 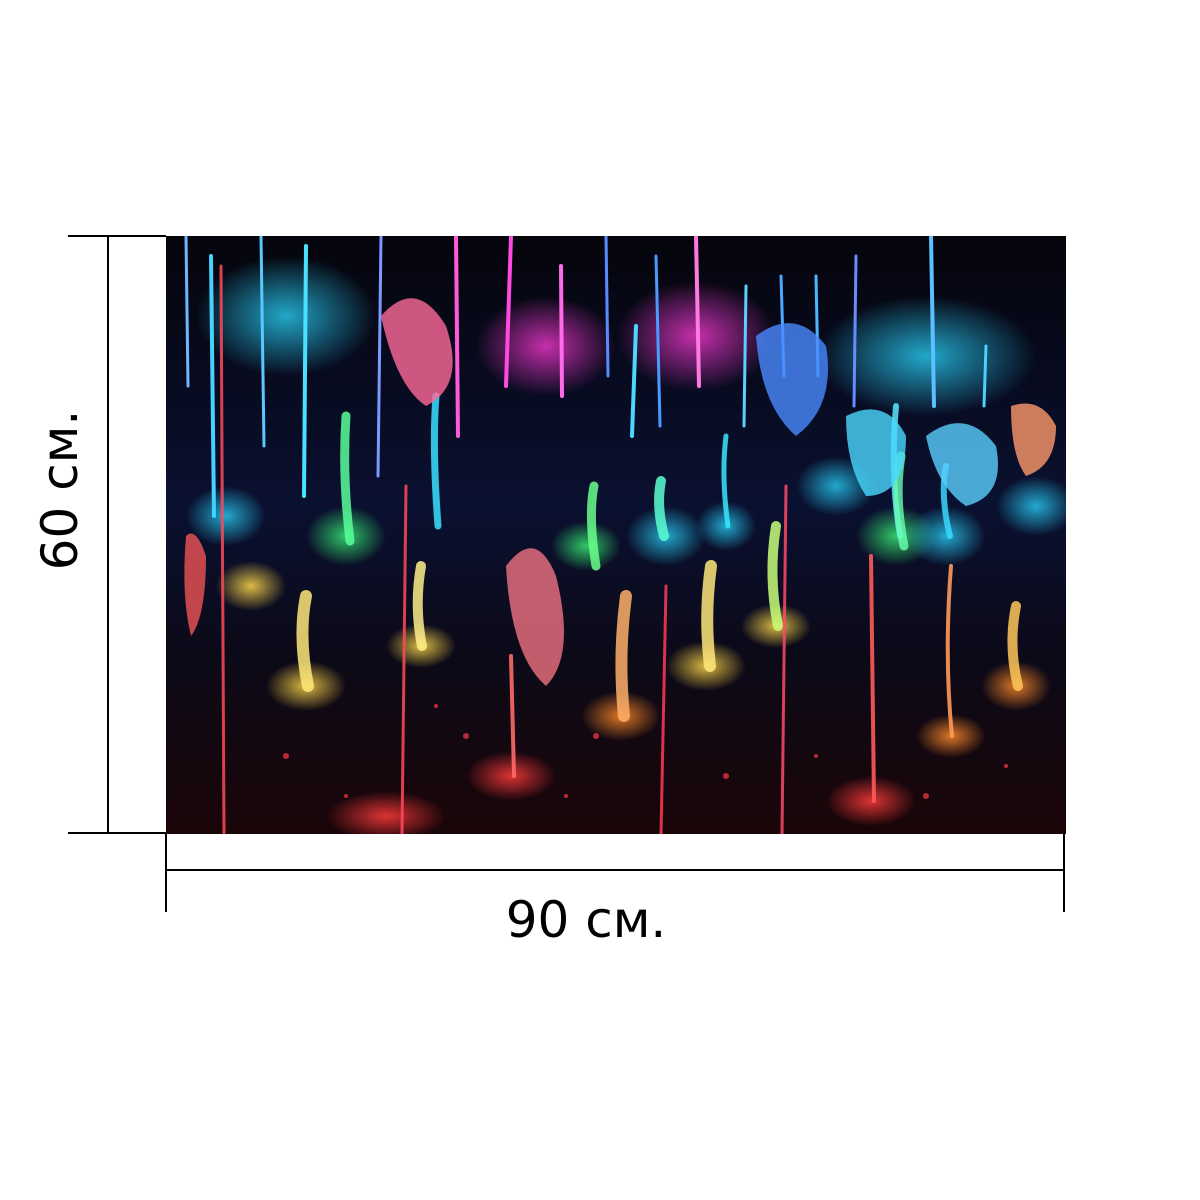 What do you see at coordinates (117, 833) in the screenshot?
I see `height-dimension-tick-bottom` at bounding box center [117, 833].